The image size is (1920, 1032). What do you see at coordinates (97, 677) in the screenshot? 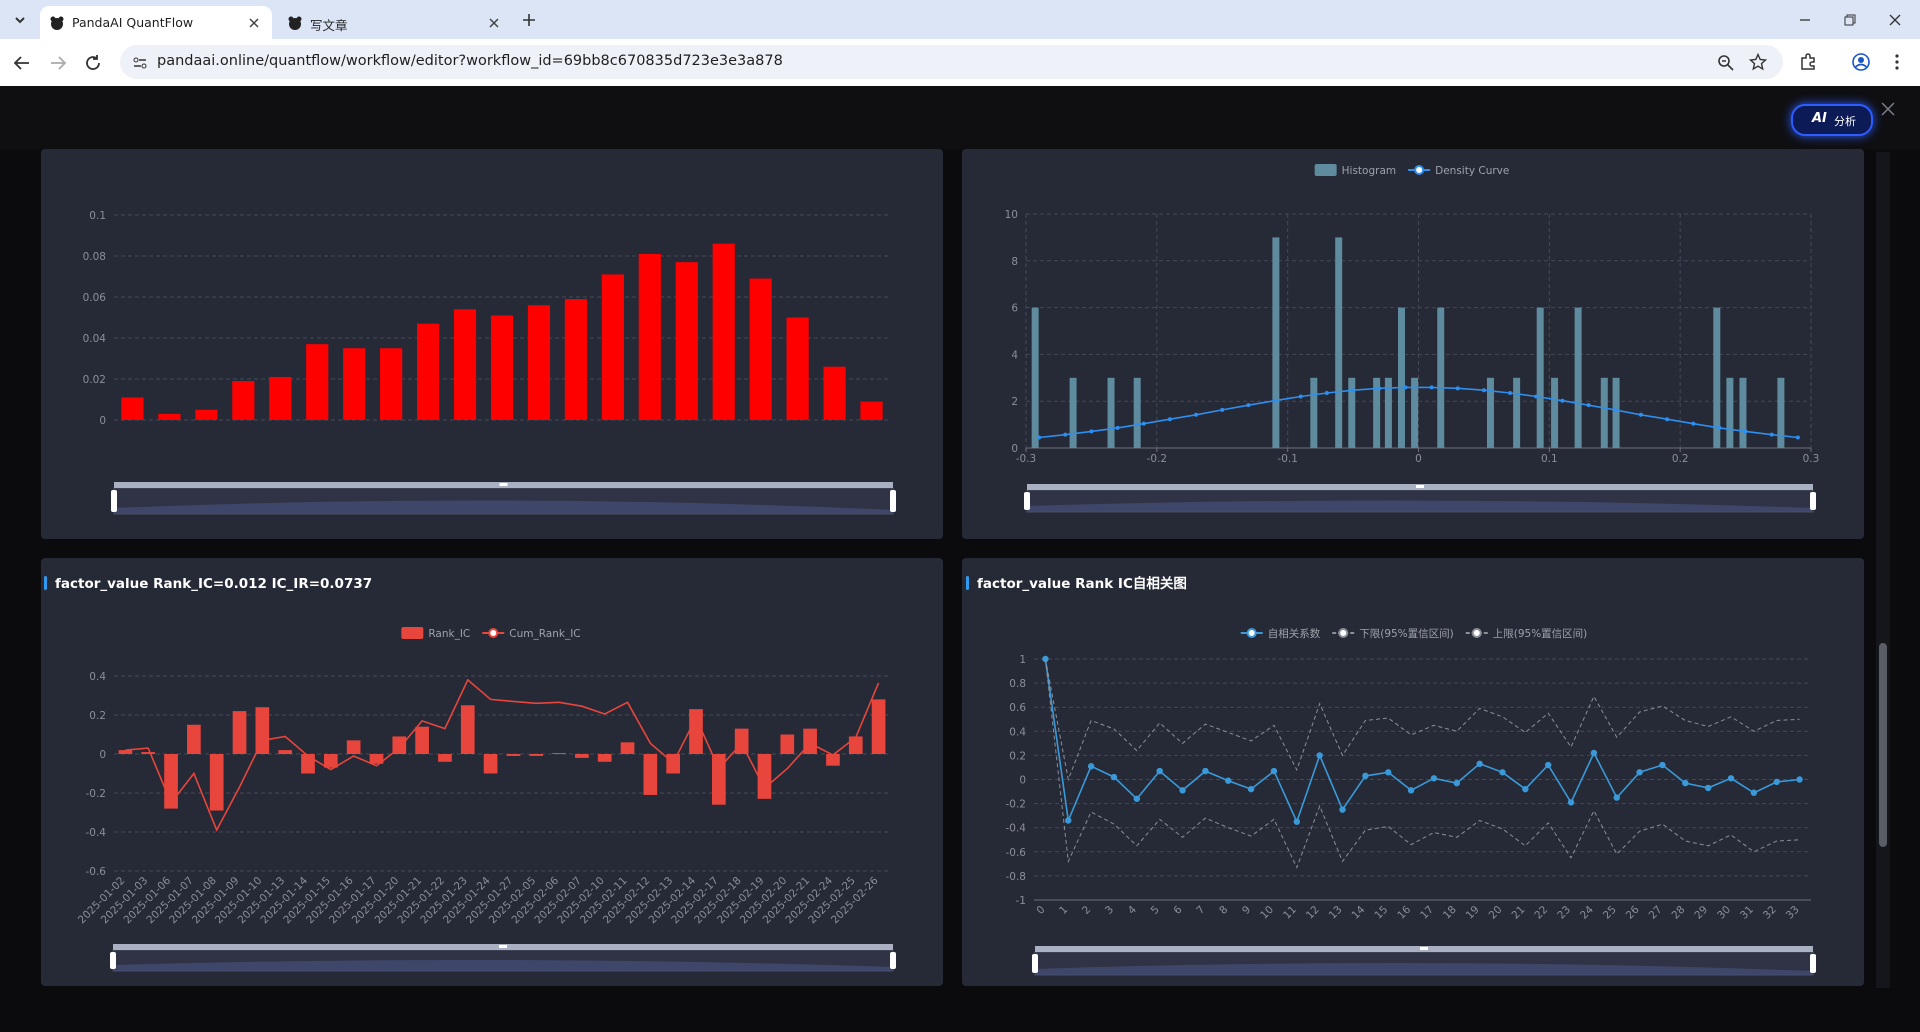
I see `y-tick-label: 0.4` at bounding box center [97, 677].